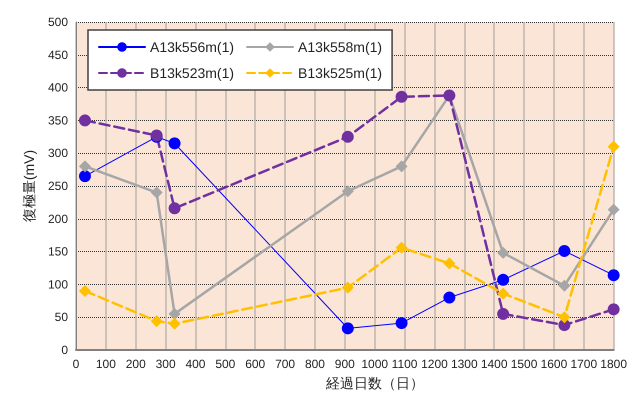 This screenshot has height=406, width=638. What do you see at coordinates (58, 120) in the screenshot?
I see `y-tick-label: 350` at bounding box center [58, 120].